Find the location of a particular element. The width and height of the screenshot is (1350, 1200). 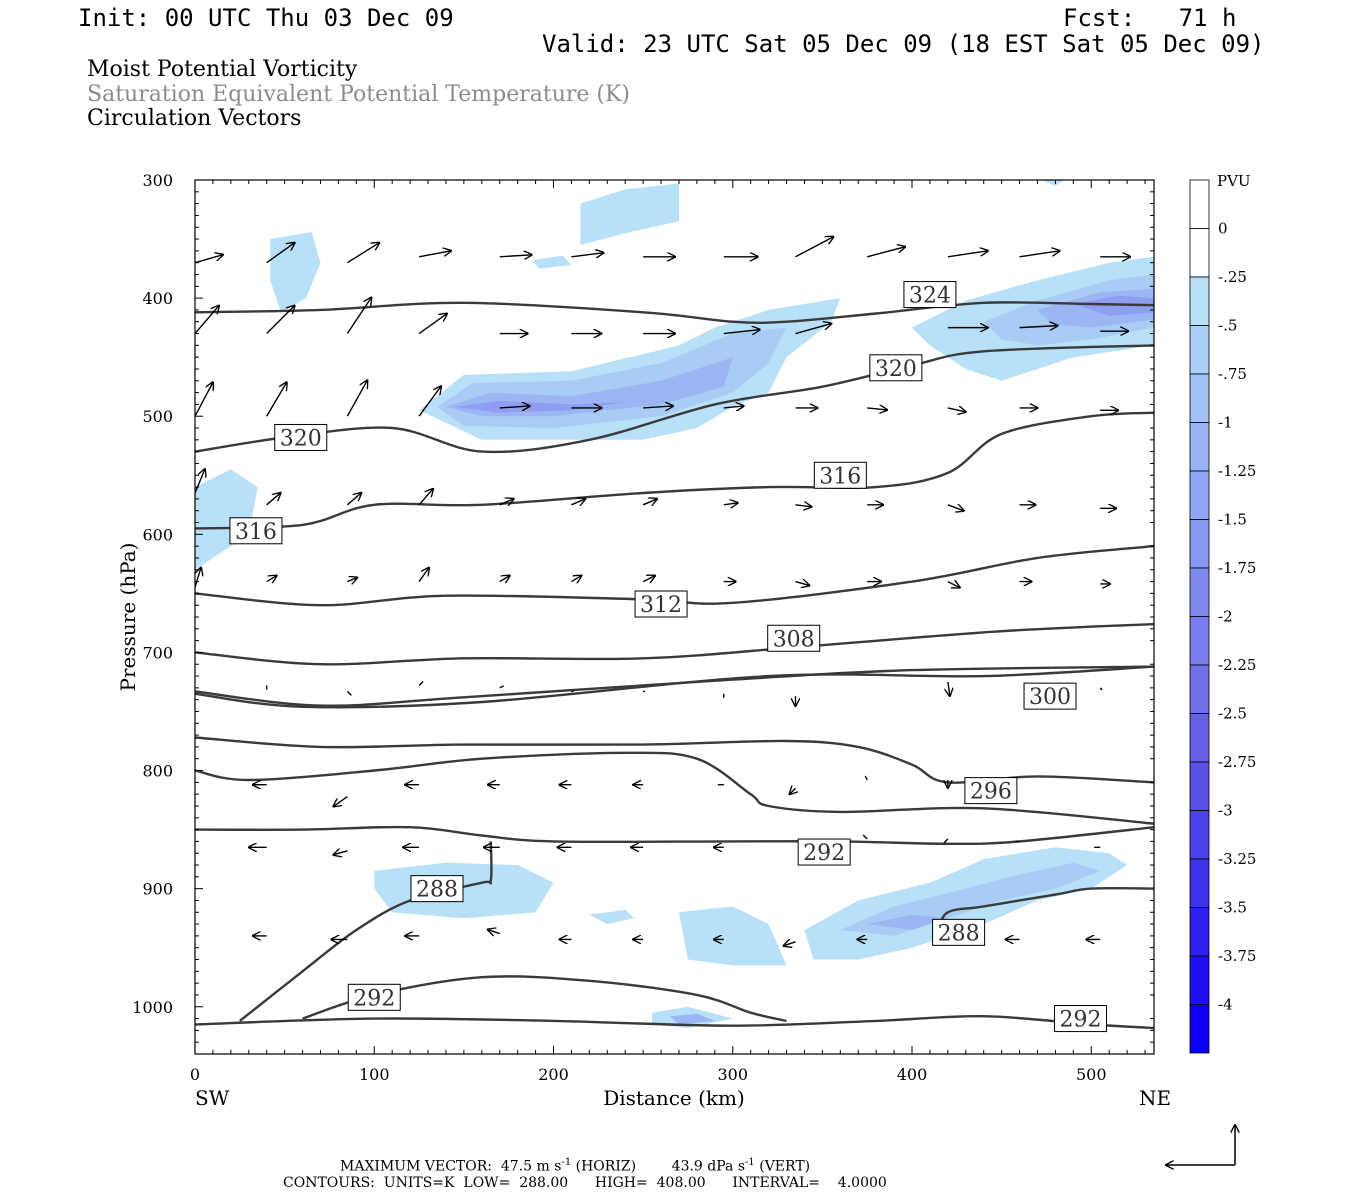

contour-label: 324 is located at coordinates (930, 296).